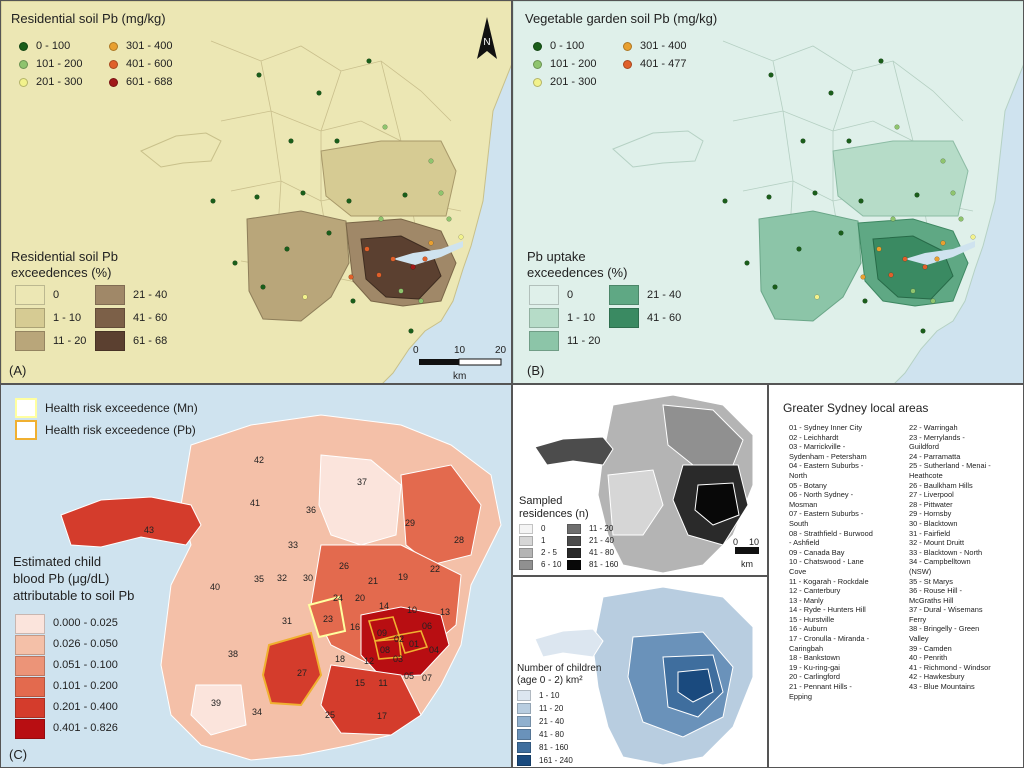 The image size is (1024, 768). What do you see at coordinates (944, 629) in the screenshot?
I see `local-area-entry: 38 - Bringelly - Green` at bounding box center [944, 629].